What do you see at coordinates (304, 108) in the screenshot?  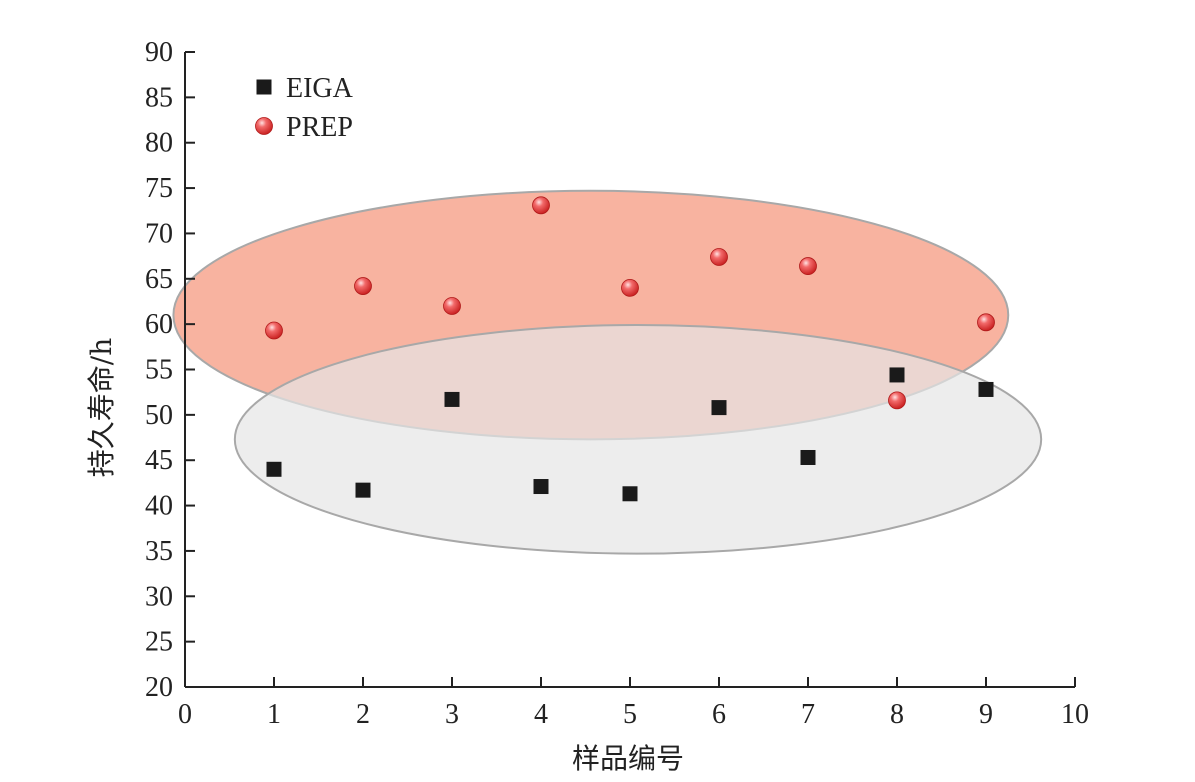 I see `legend: EIGA PREP` at bounding box center [304, 108].